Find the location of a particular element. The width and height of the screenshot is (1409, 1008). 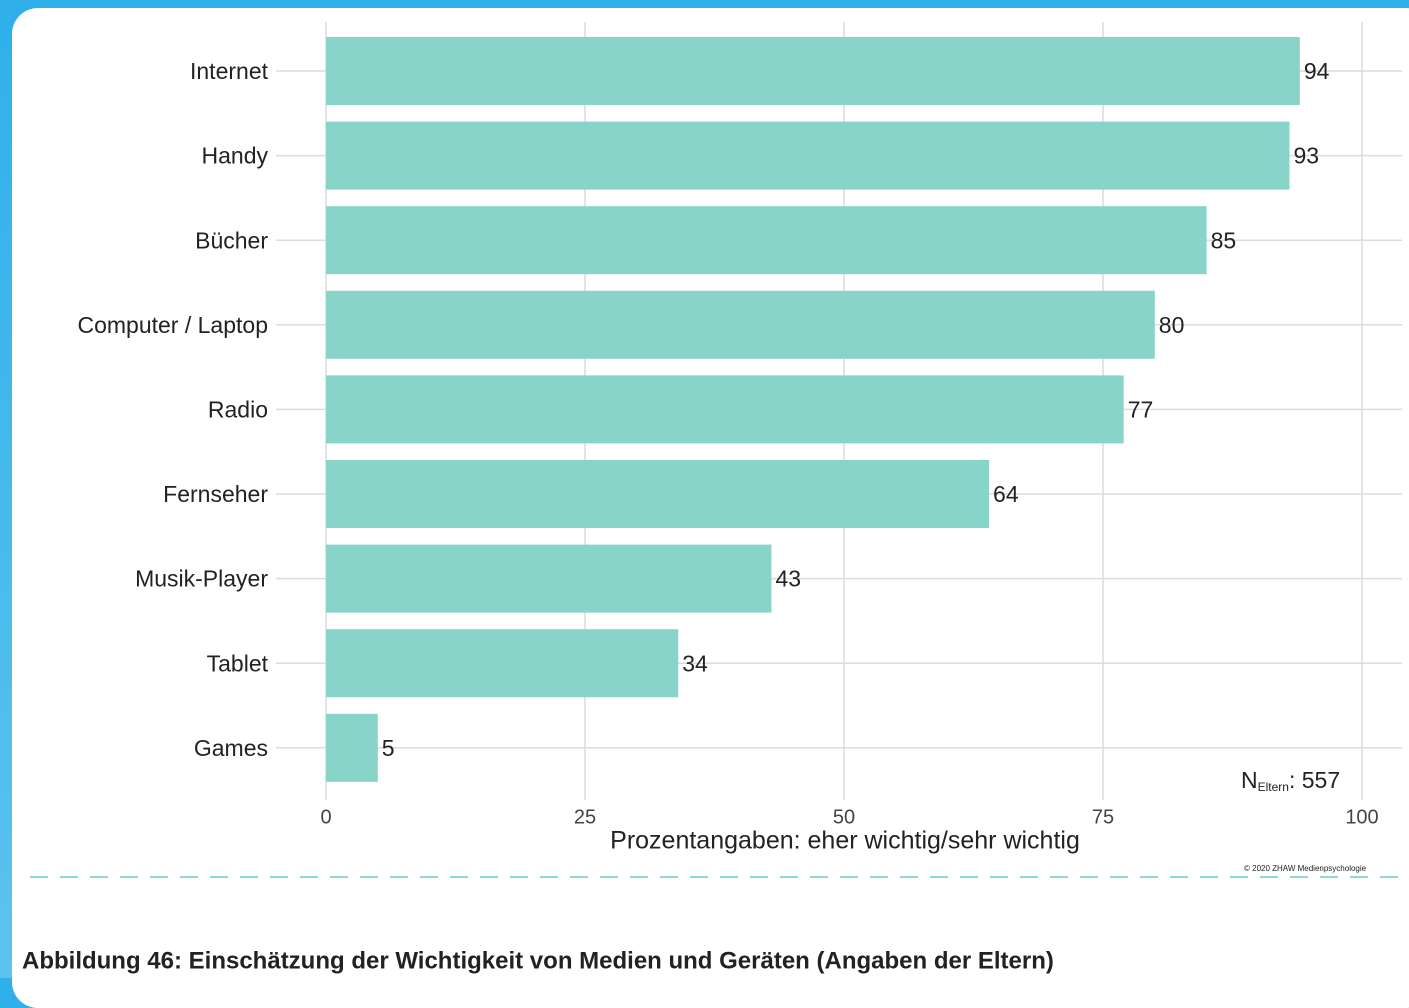

x-tick-label: 0 is located at coordinates (325, 817).